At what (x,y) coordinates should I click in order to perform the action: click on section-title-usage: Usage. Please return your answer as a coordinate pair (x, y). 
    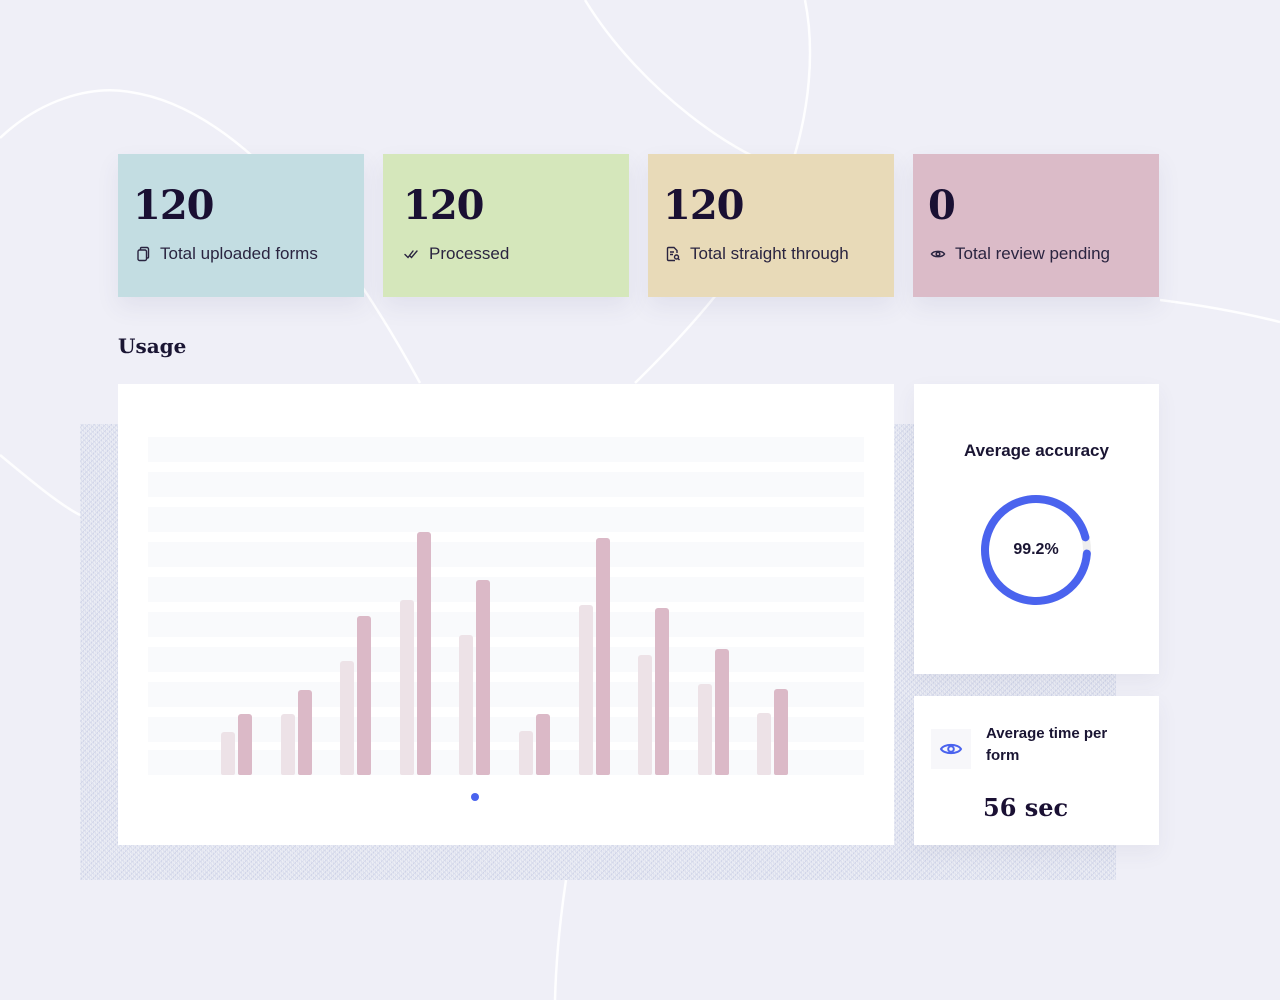
    Looking at the image, I should click on (152, 346).